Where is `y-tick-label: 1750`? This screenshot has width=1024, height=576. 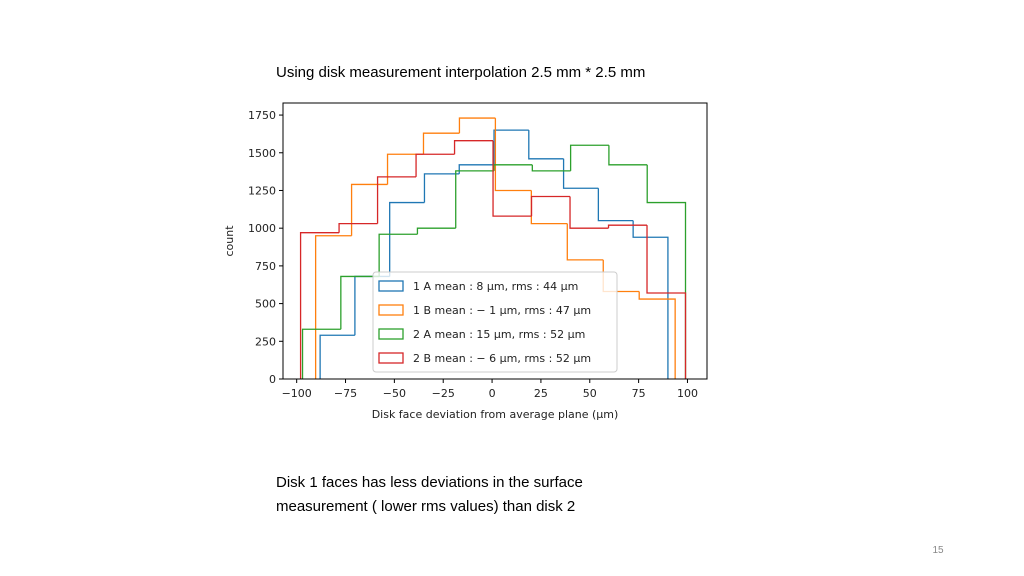 y-tick-label: 1750 is located at coordinates (262, 115).